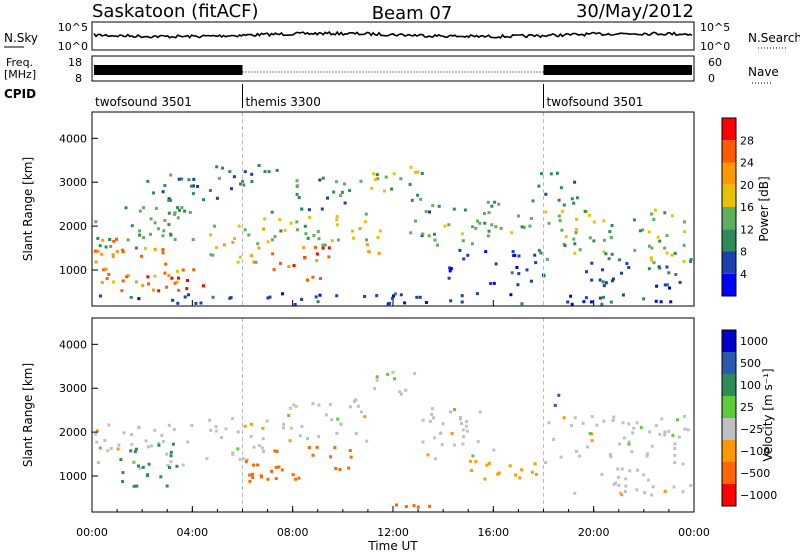  I want to click on frequency-bar-segment, so click(168, 70).